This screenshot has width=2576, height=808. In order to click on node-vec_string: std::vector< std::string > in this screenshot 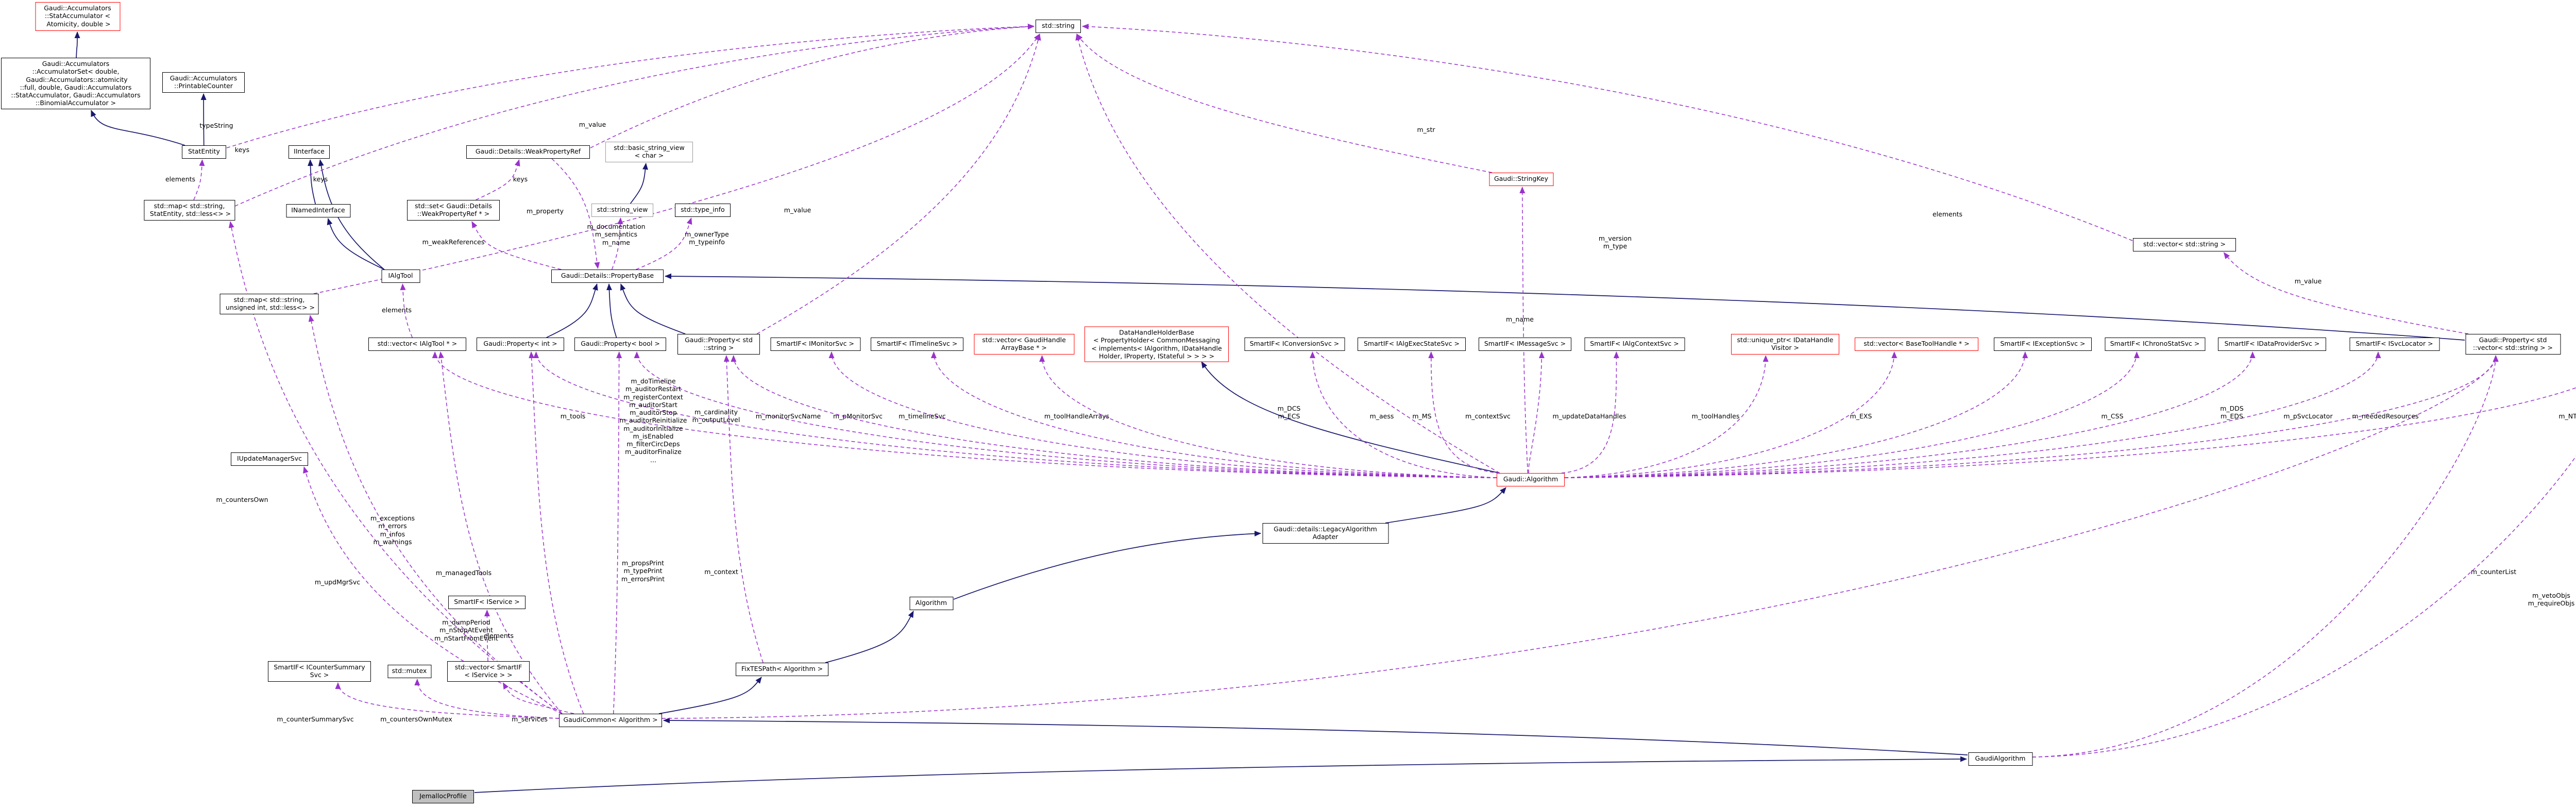, I will do `click(2184, 244)`.